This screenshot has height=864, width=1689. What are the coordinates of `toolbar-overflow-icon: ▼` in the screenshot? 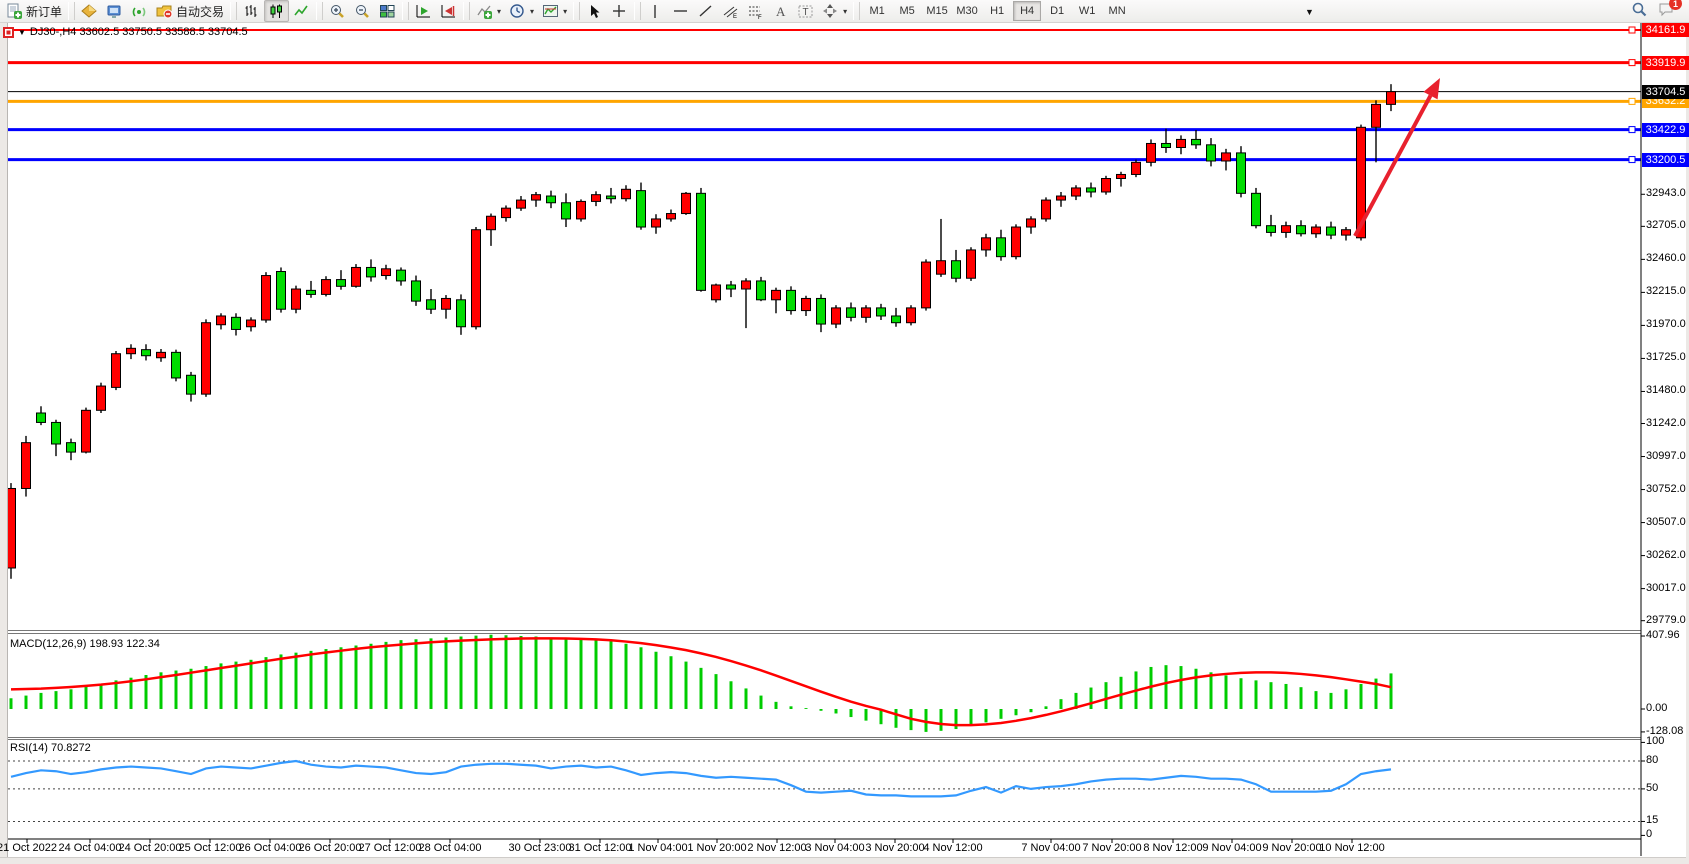 It's located at (1309, 12).